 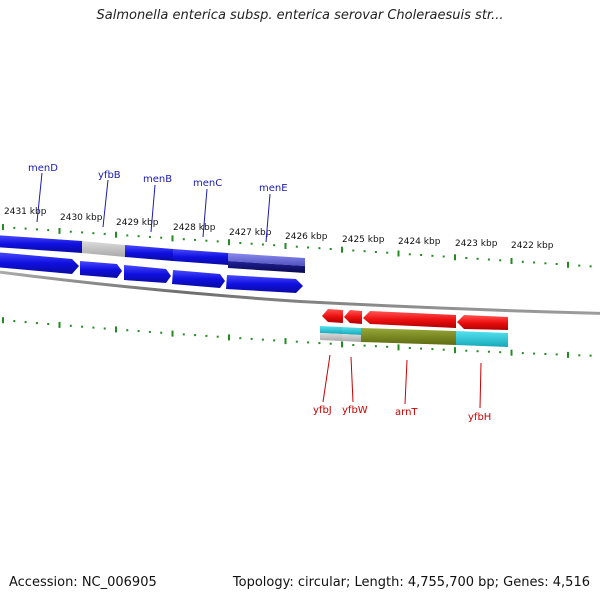 I want to click on gene-label-arnT: arnT, so click(x=406, y=412).